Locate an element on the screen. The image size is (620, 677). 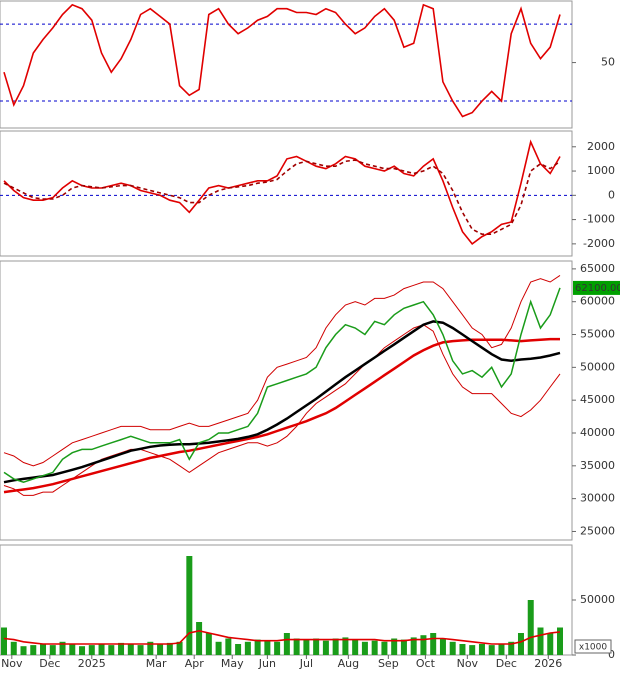
x-tick-label: May is located at coordinates (232, 663).